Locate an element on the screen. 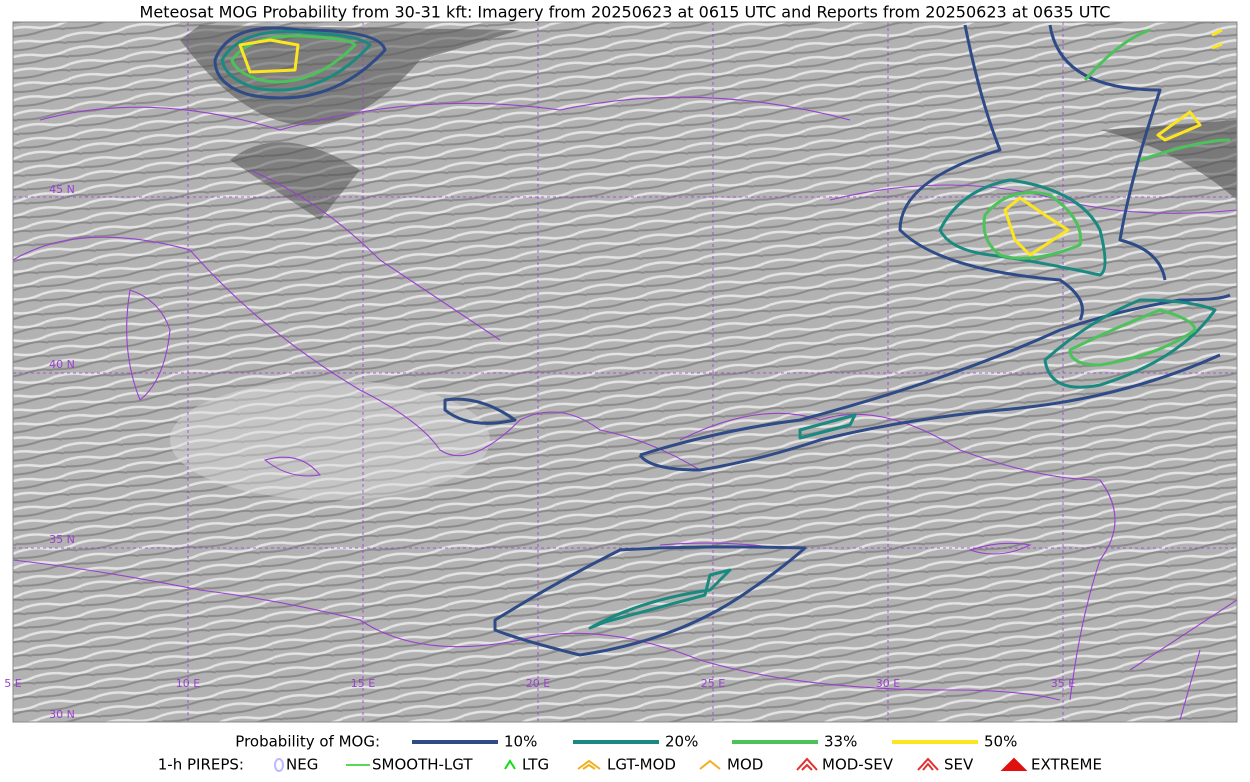  legend-title: Probability of MOG: is located at coordinates (307, 742).